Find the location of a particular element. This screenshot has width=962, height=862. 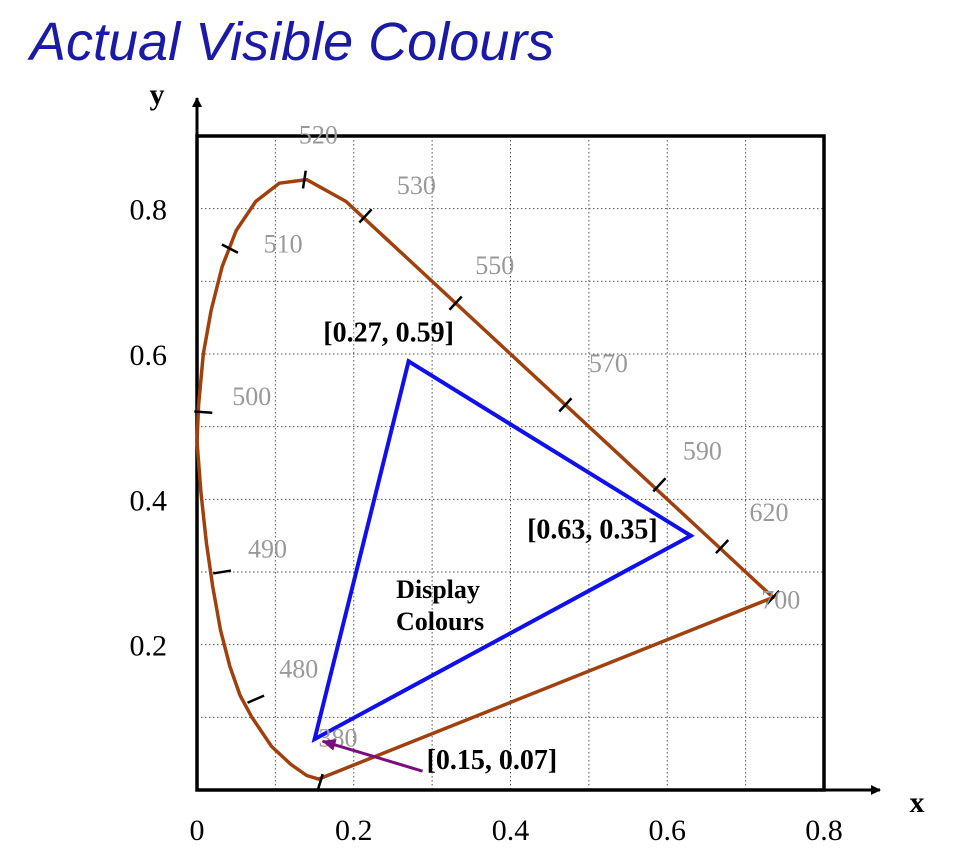

y-tick-label: 0.6 is located at coordinates (149, 355).